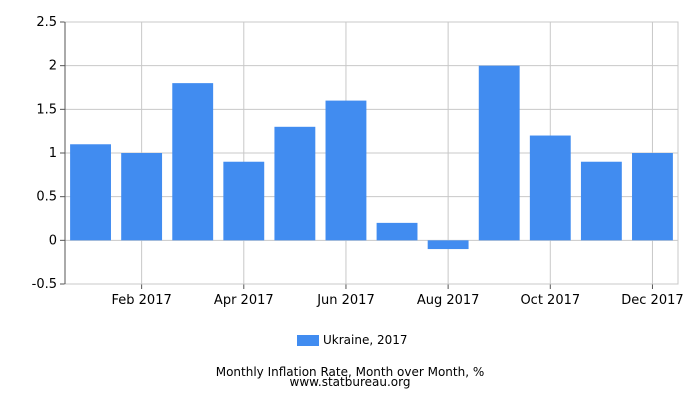 The height and width of the screenshot is (400, 700). What do you see at coordinates (499, 153) in the screenshot?
I see `bar-sep-2017` at bounding box center [499, 153].